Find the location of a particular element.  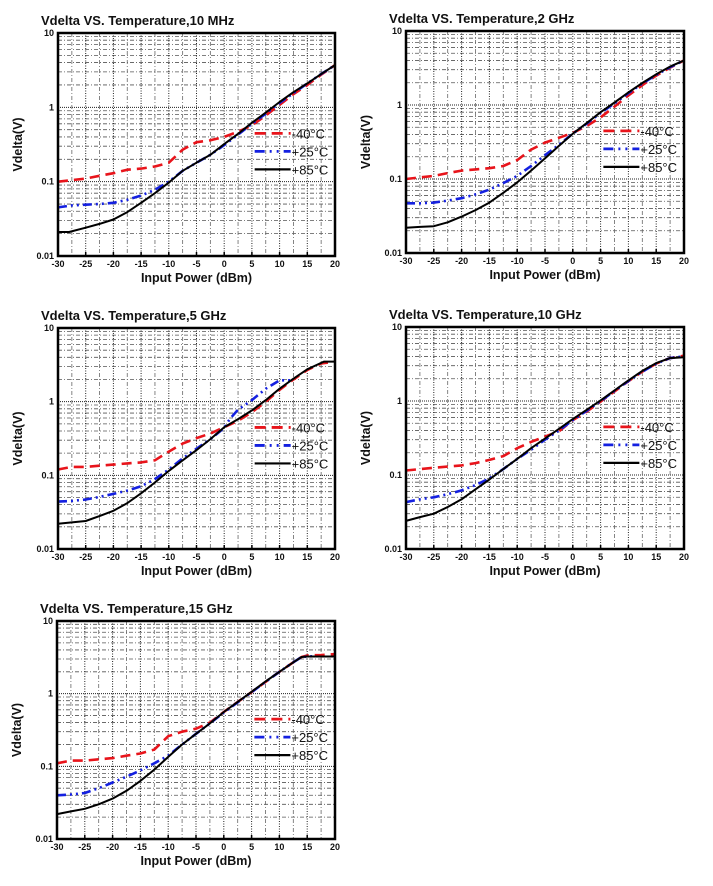

chart-title: Vdelta VS. Temperature,10 MHz is located at coordinates (138, 20).